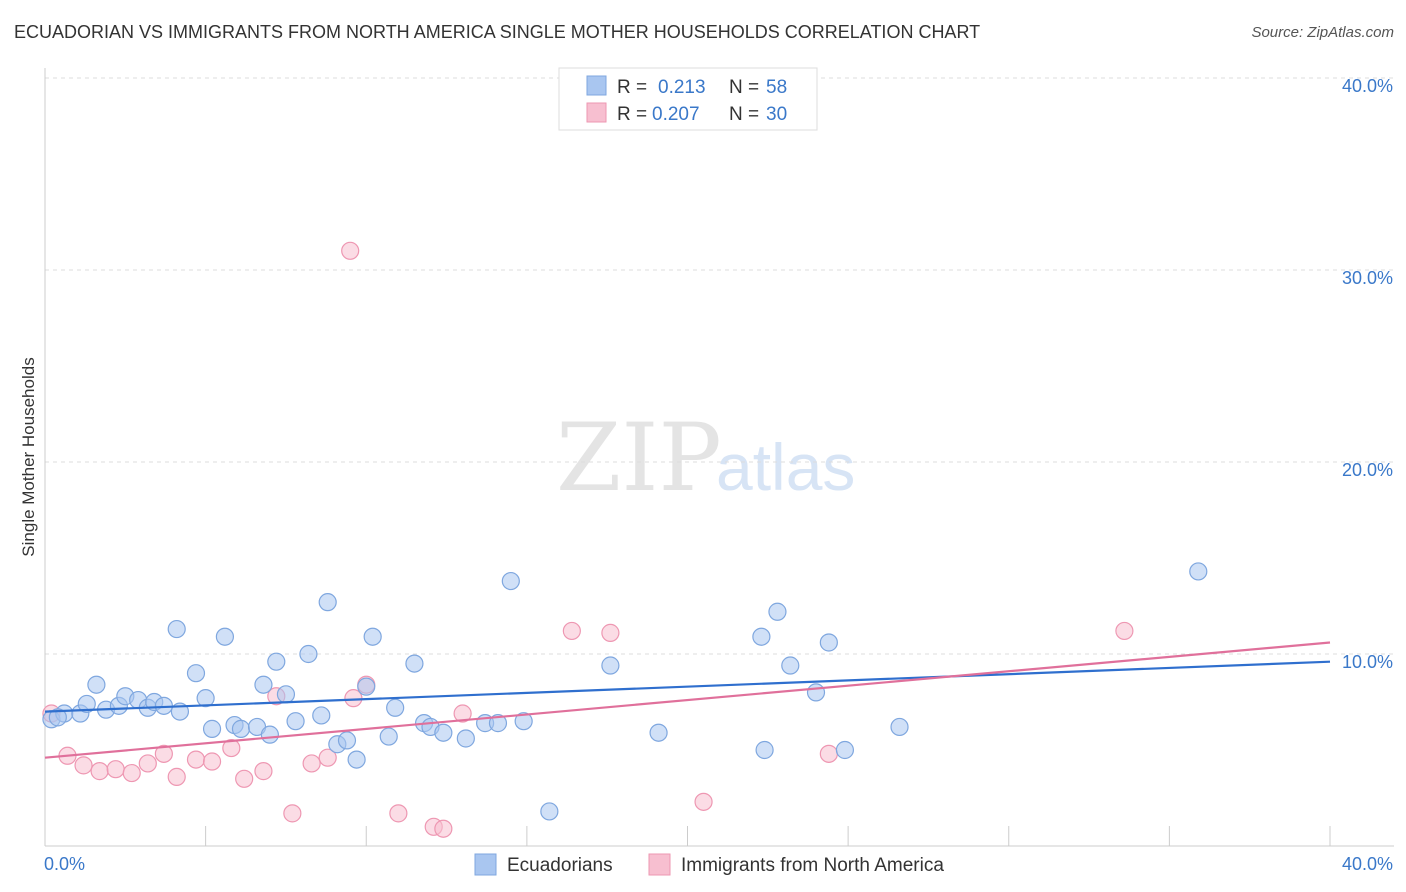 This screenshot has height=892, width=1406. I want to click on legend-n-value-1: 58, so click(776, 87).